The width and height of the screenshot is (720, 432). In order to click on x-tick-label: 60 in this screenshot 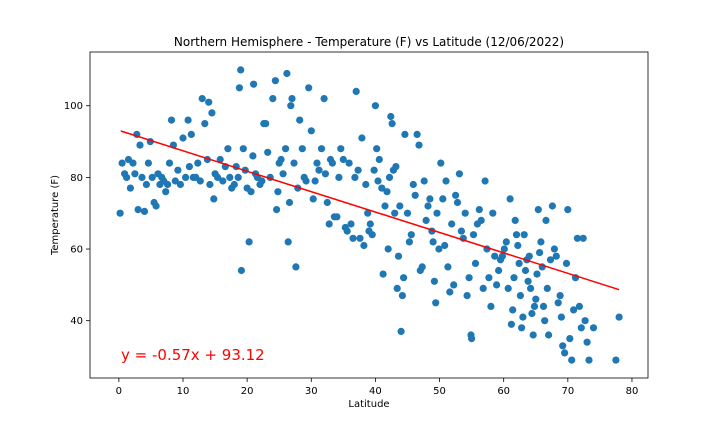, I will do `click(503, 391)`.